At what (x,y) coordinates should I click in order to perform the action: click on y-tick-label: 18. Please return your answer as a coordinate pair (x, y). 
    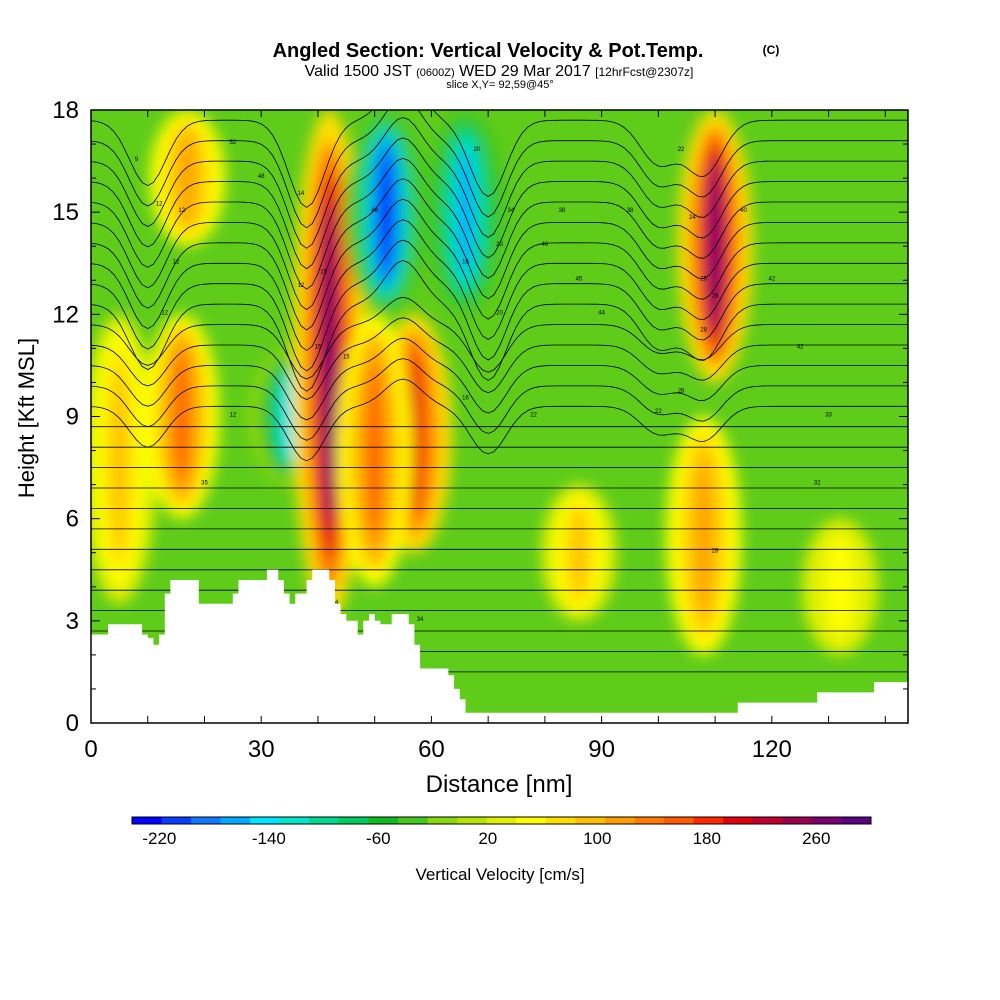
    Looking at the image, I should click on (65, 110).